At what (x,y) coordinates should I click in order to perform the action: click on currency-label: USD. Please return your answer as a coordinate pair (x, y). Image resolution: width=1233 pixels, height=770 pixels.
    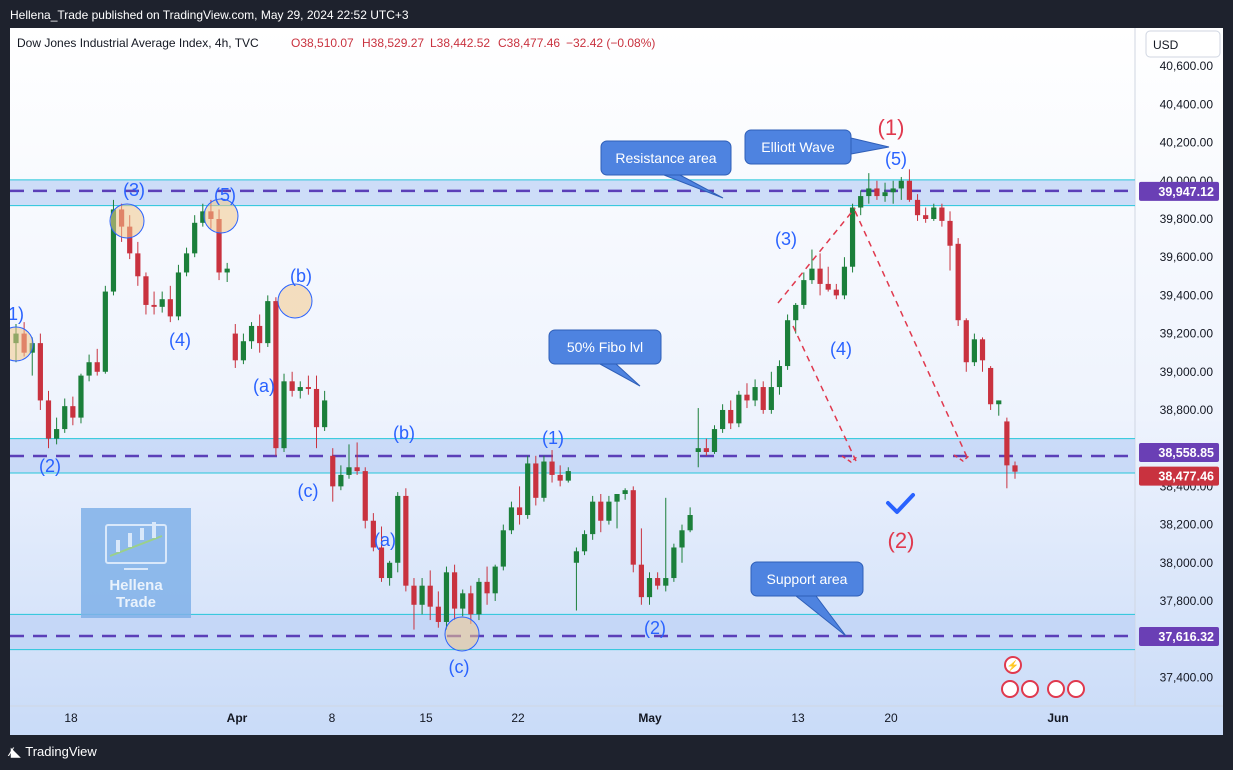
    Looking at the image, I should click on (1166, 45).